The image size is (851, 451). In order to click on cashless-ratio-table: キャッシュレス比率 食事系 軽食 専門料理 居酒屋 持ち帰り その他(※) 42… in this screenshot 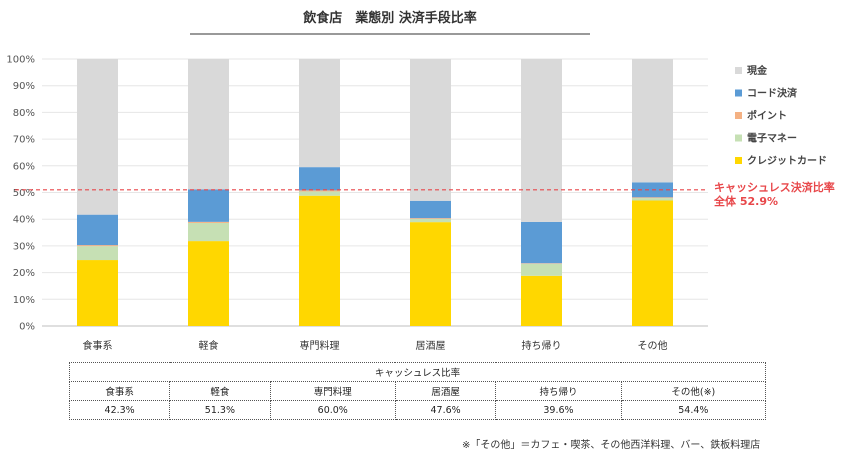, I will do `click(417, 391)`.